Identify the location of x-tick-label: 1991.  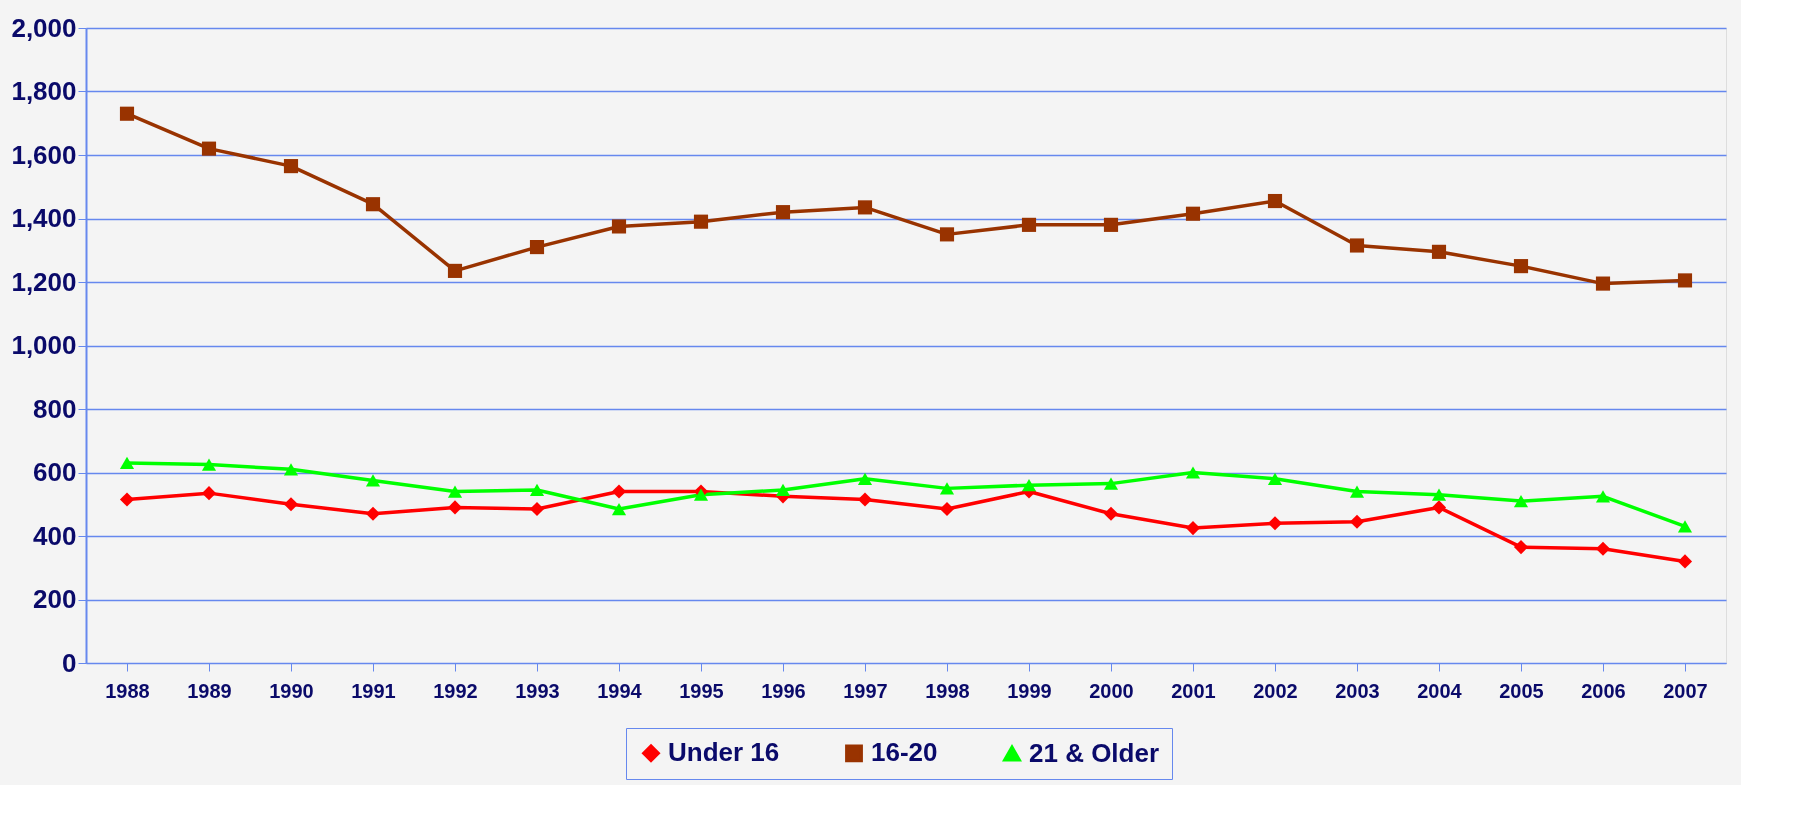
(373, 690).